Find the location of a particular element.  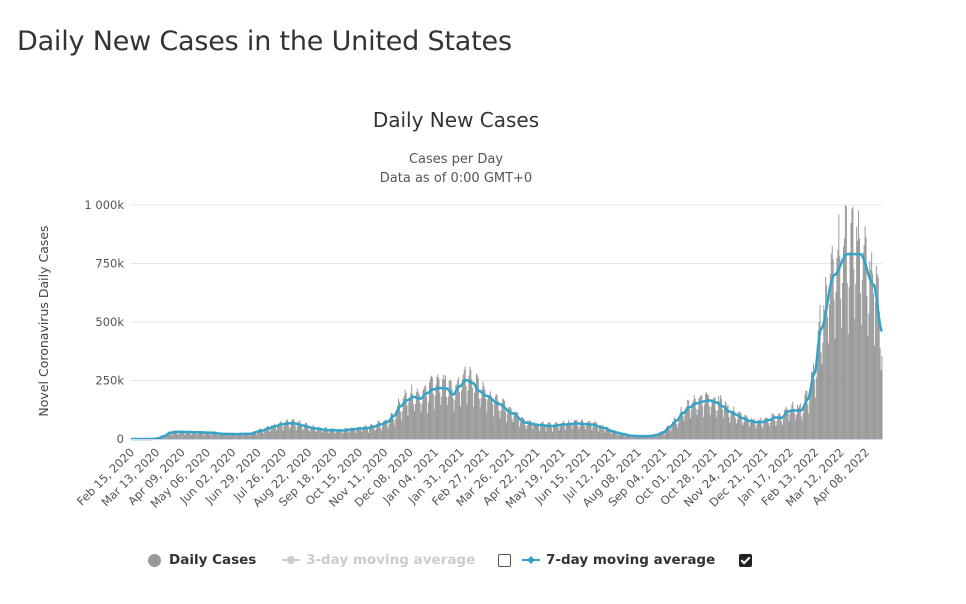

toggle-3-day-average-checkbox is located at coordinates (504, 560).